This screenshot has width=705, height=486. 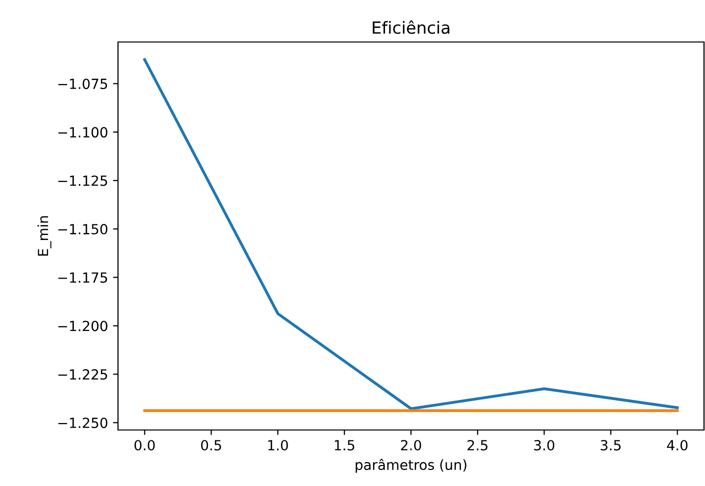 What do you see at coordinates (278, 445) in the screenshot?
I see `x-tick-label: 1.0` at bounding box center [278, 445].